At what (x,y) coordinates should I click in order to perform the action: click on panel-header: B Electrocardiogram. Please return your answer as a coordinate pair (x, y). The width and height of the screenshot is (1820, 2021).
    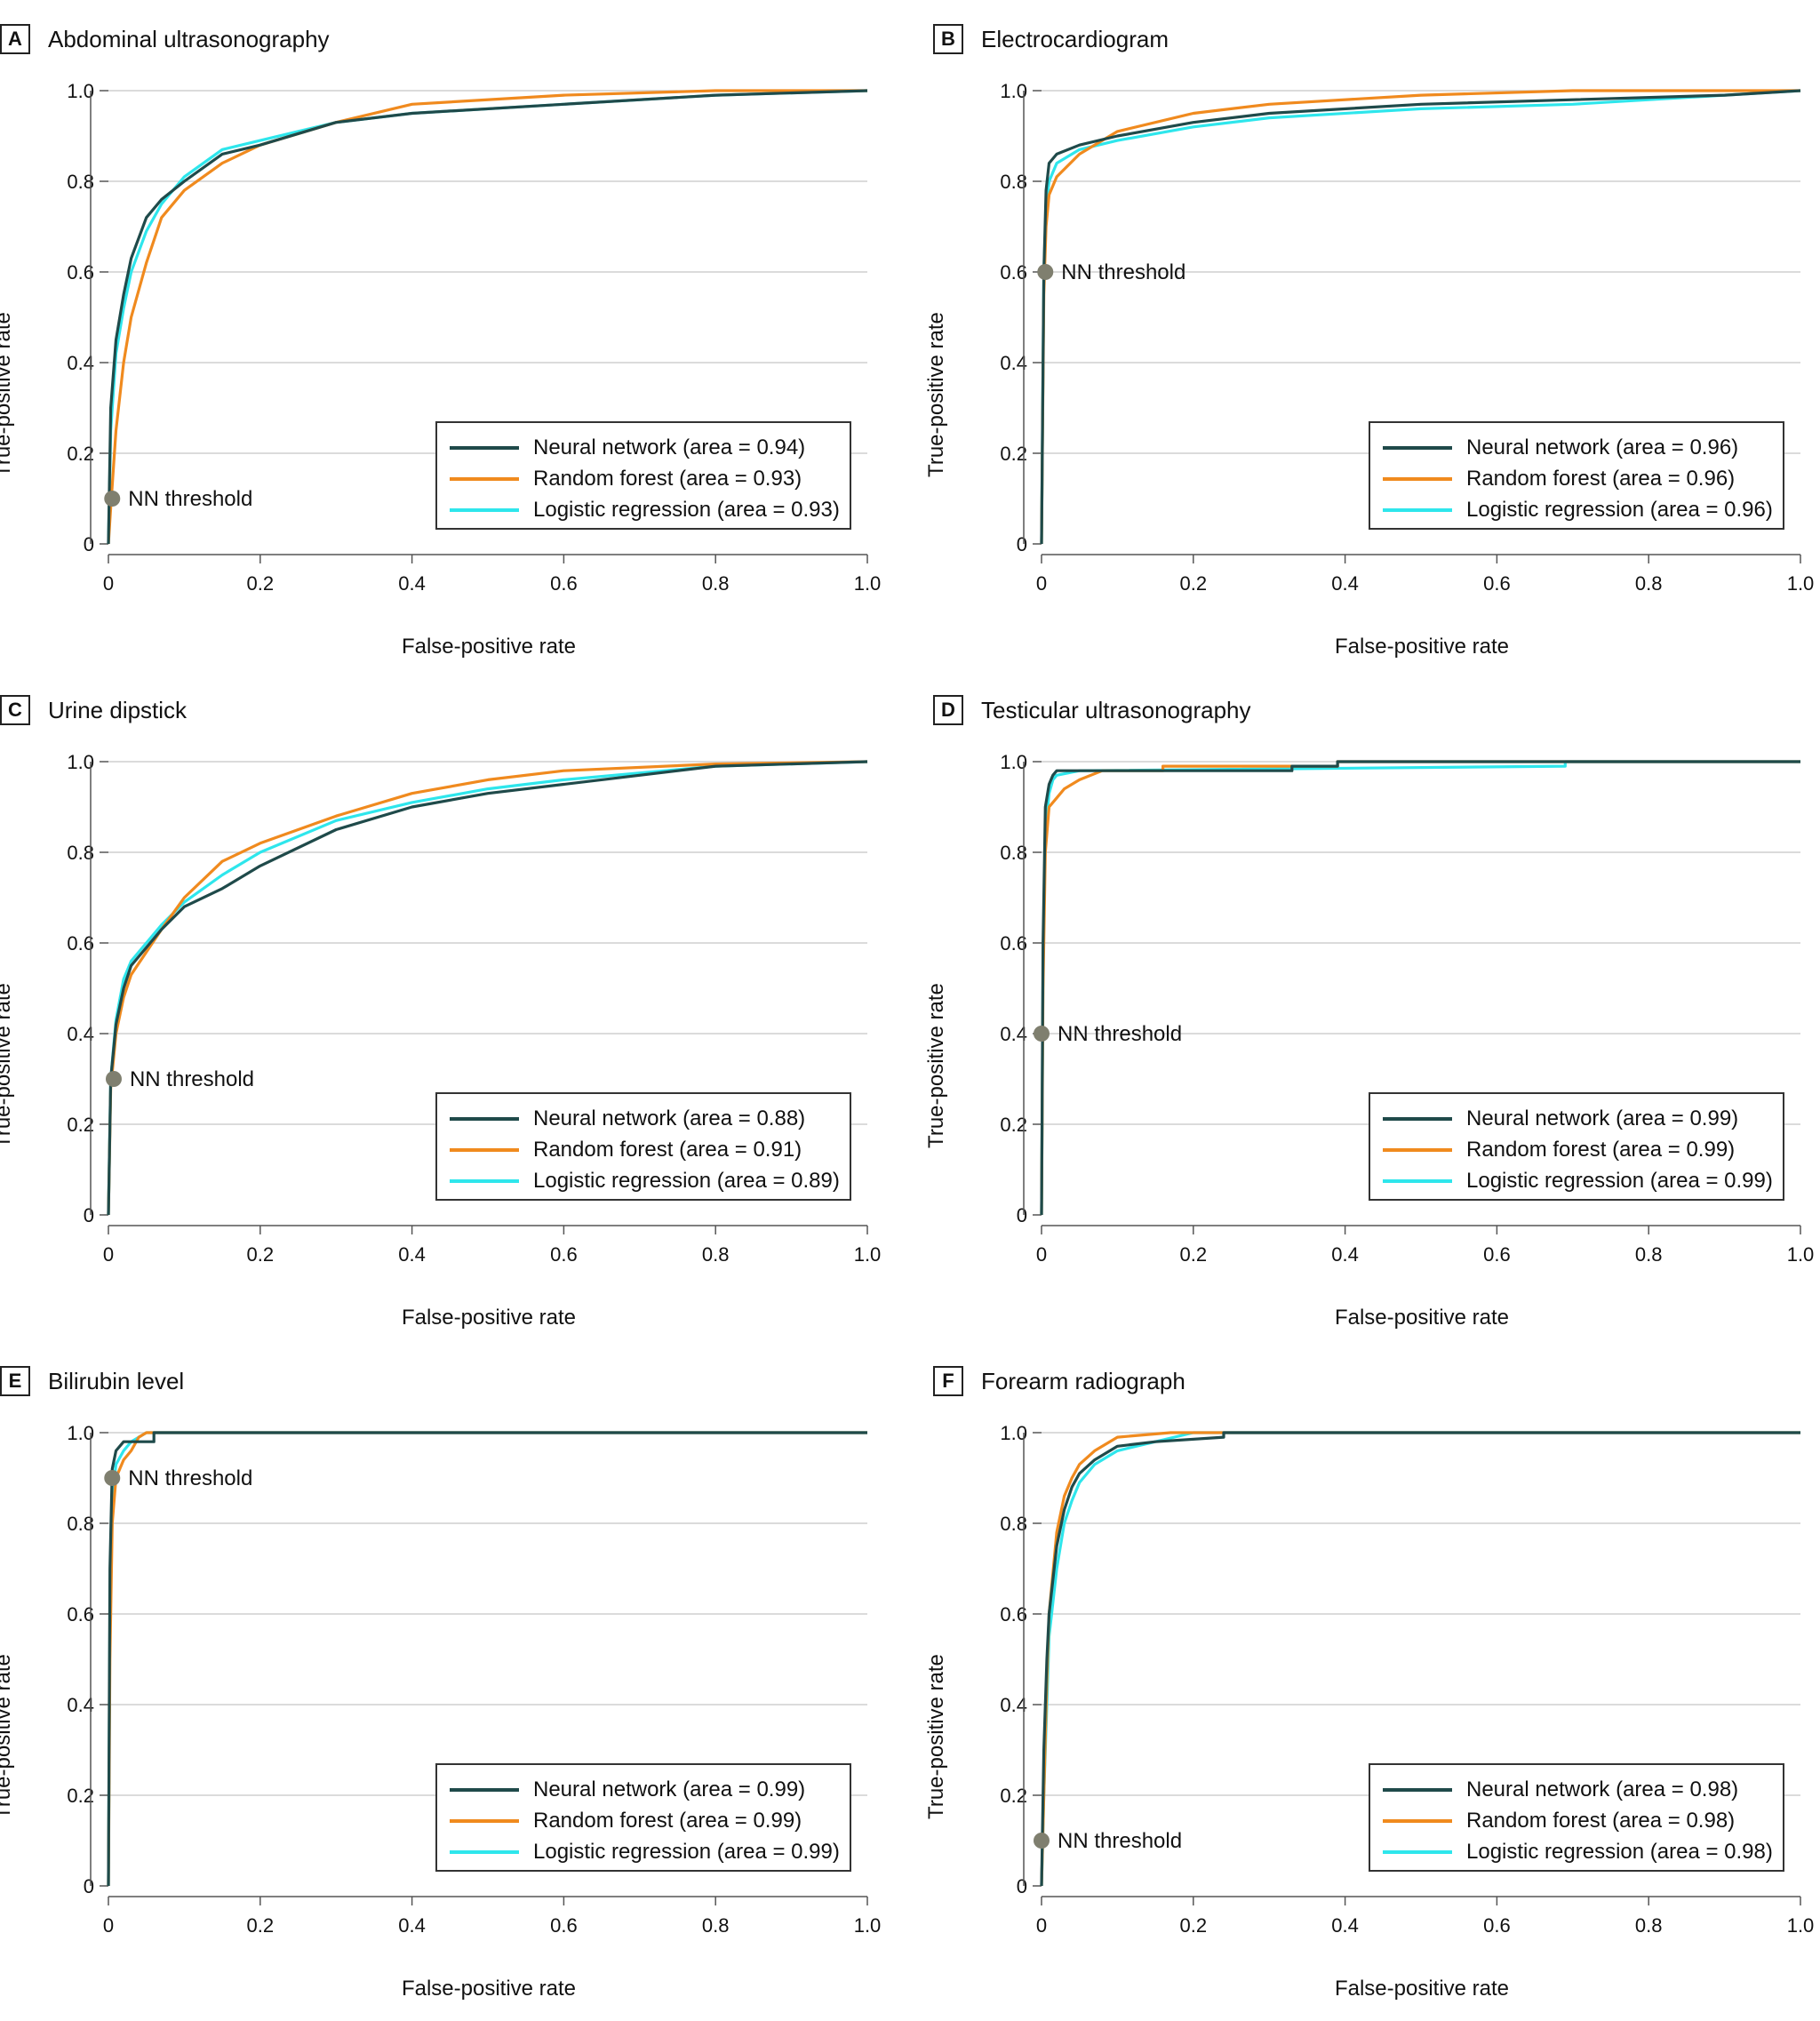
    Looking at the image, I should click on (1051, 39).